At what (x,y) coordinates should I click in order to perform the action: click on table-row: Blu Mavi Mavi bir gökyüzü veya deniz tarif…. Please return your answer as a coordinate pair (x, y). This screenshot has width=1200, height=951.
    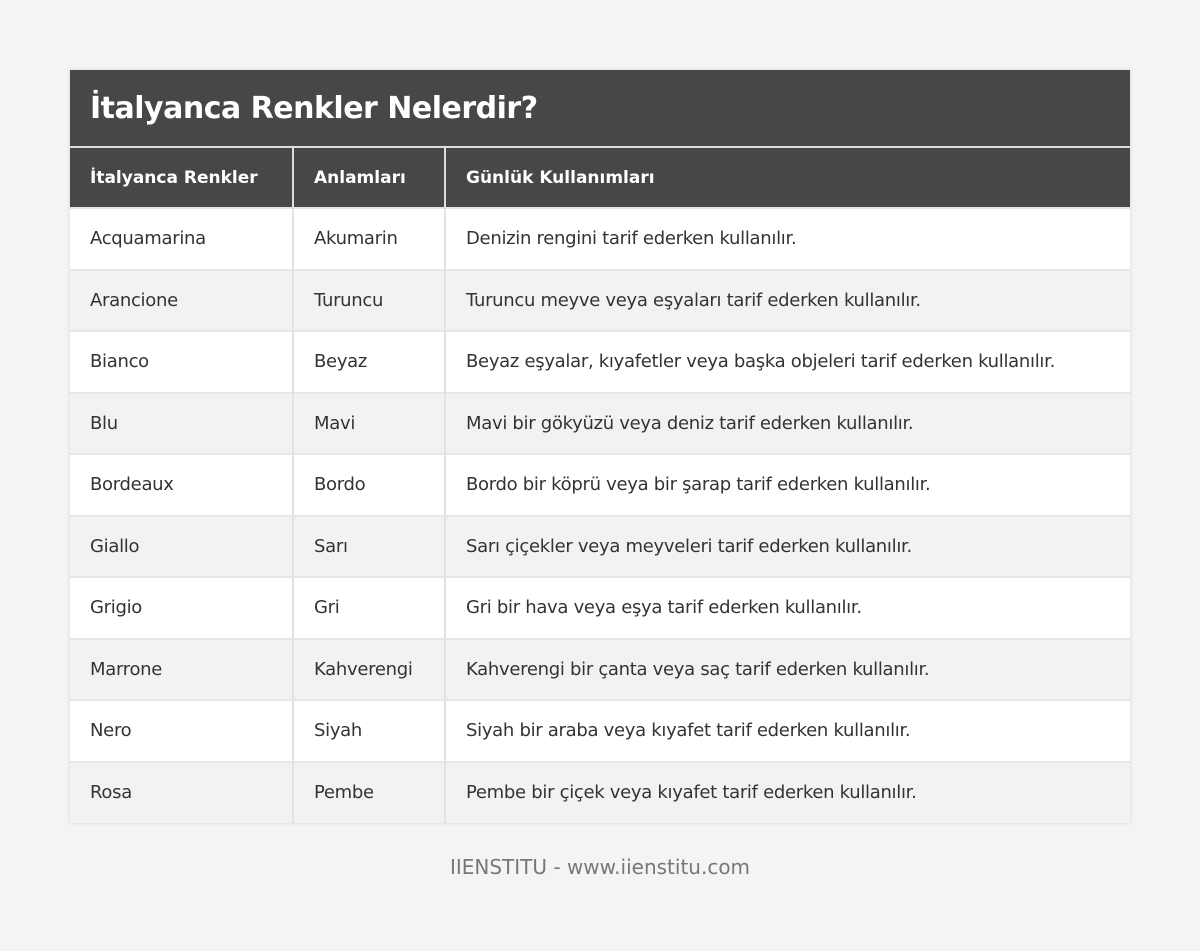
    Looking at the image, I should click on (600, 422).